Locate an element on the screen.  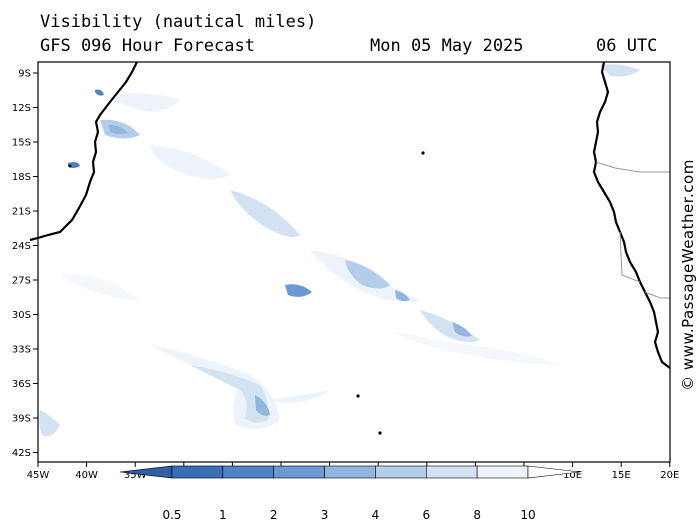
longitude-tick-label: 20E is located at coordinates (669, 475).